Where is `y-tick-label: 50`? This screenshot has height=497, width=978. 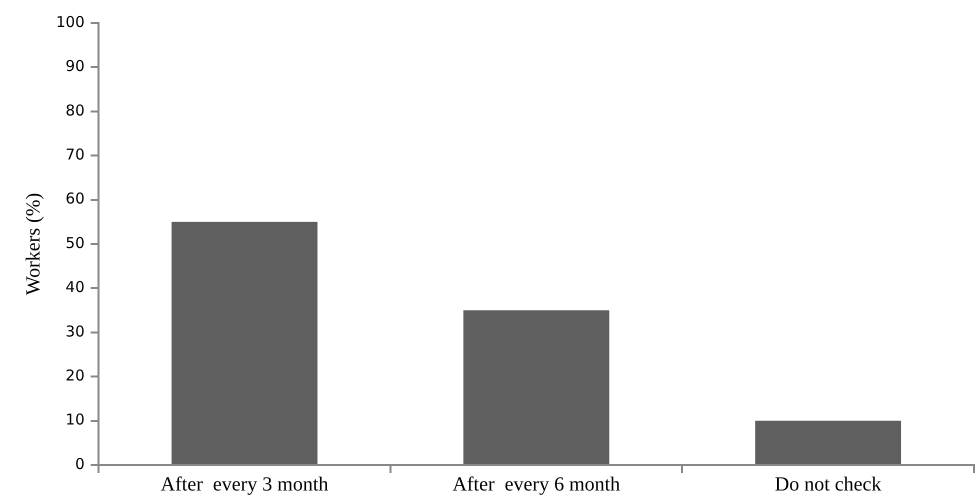
y-tick-label: 50 is located at coordinates (75, 243).